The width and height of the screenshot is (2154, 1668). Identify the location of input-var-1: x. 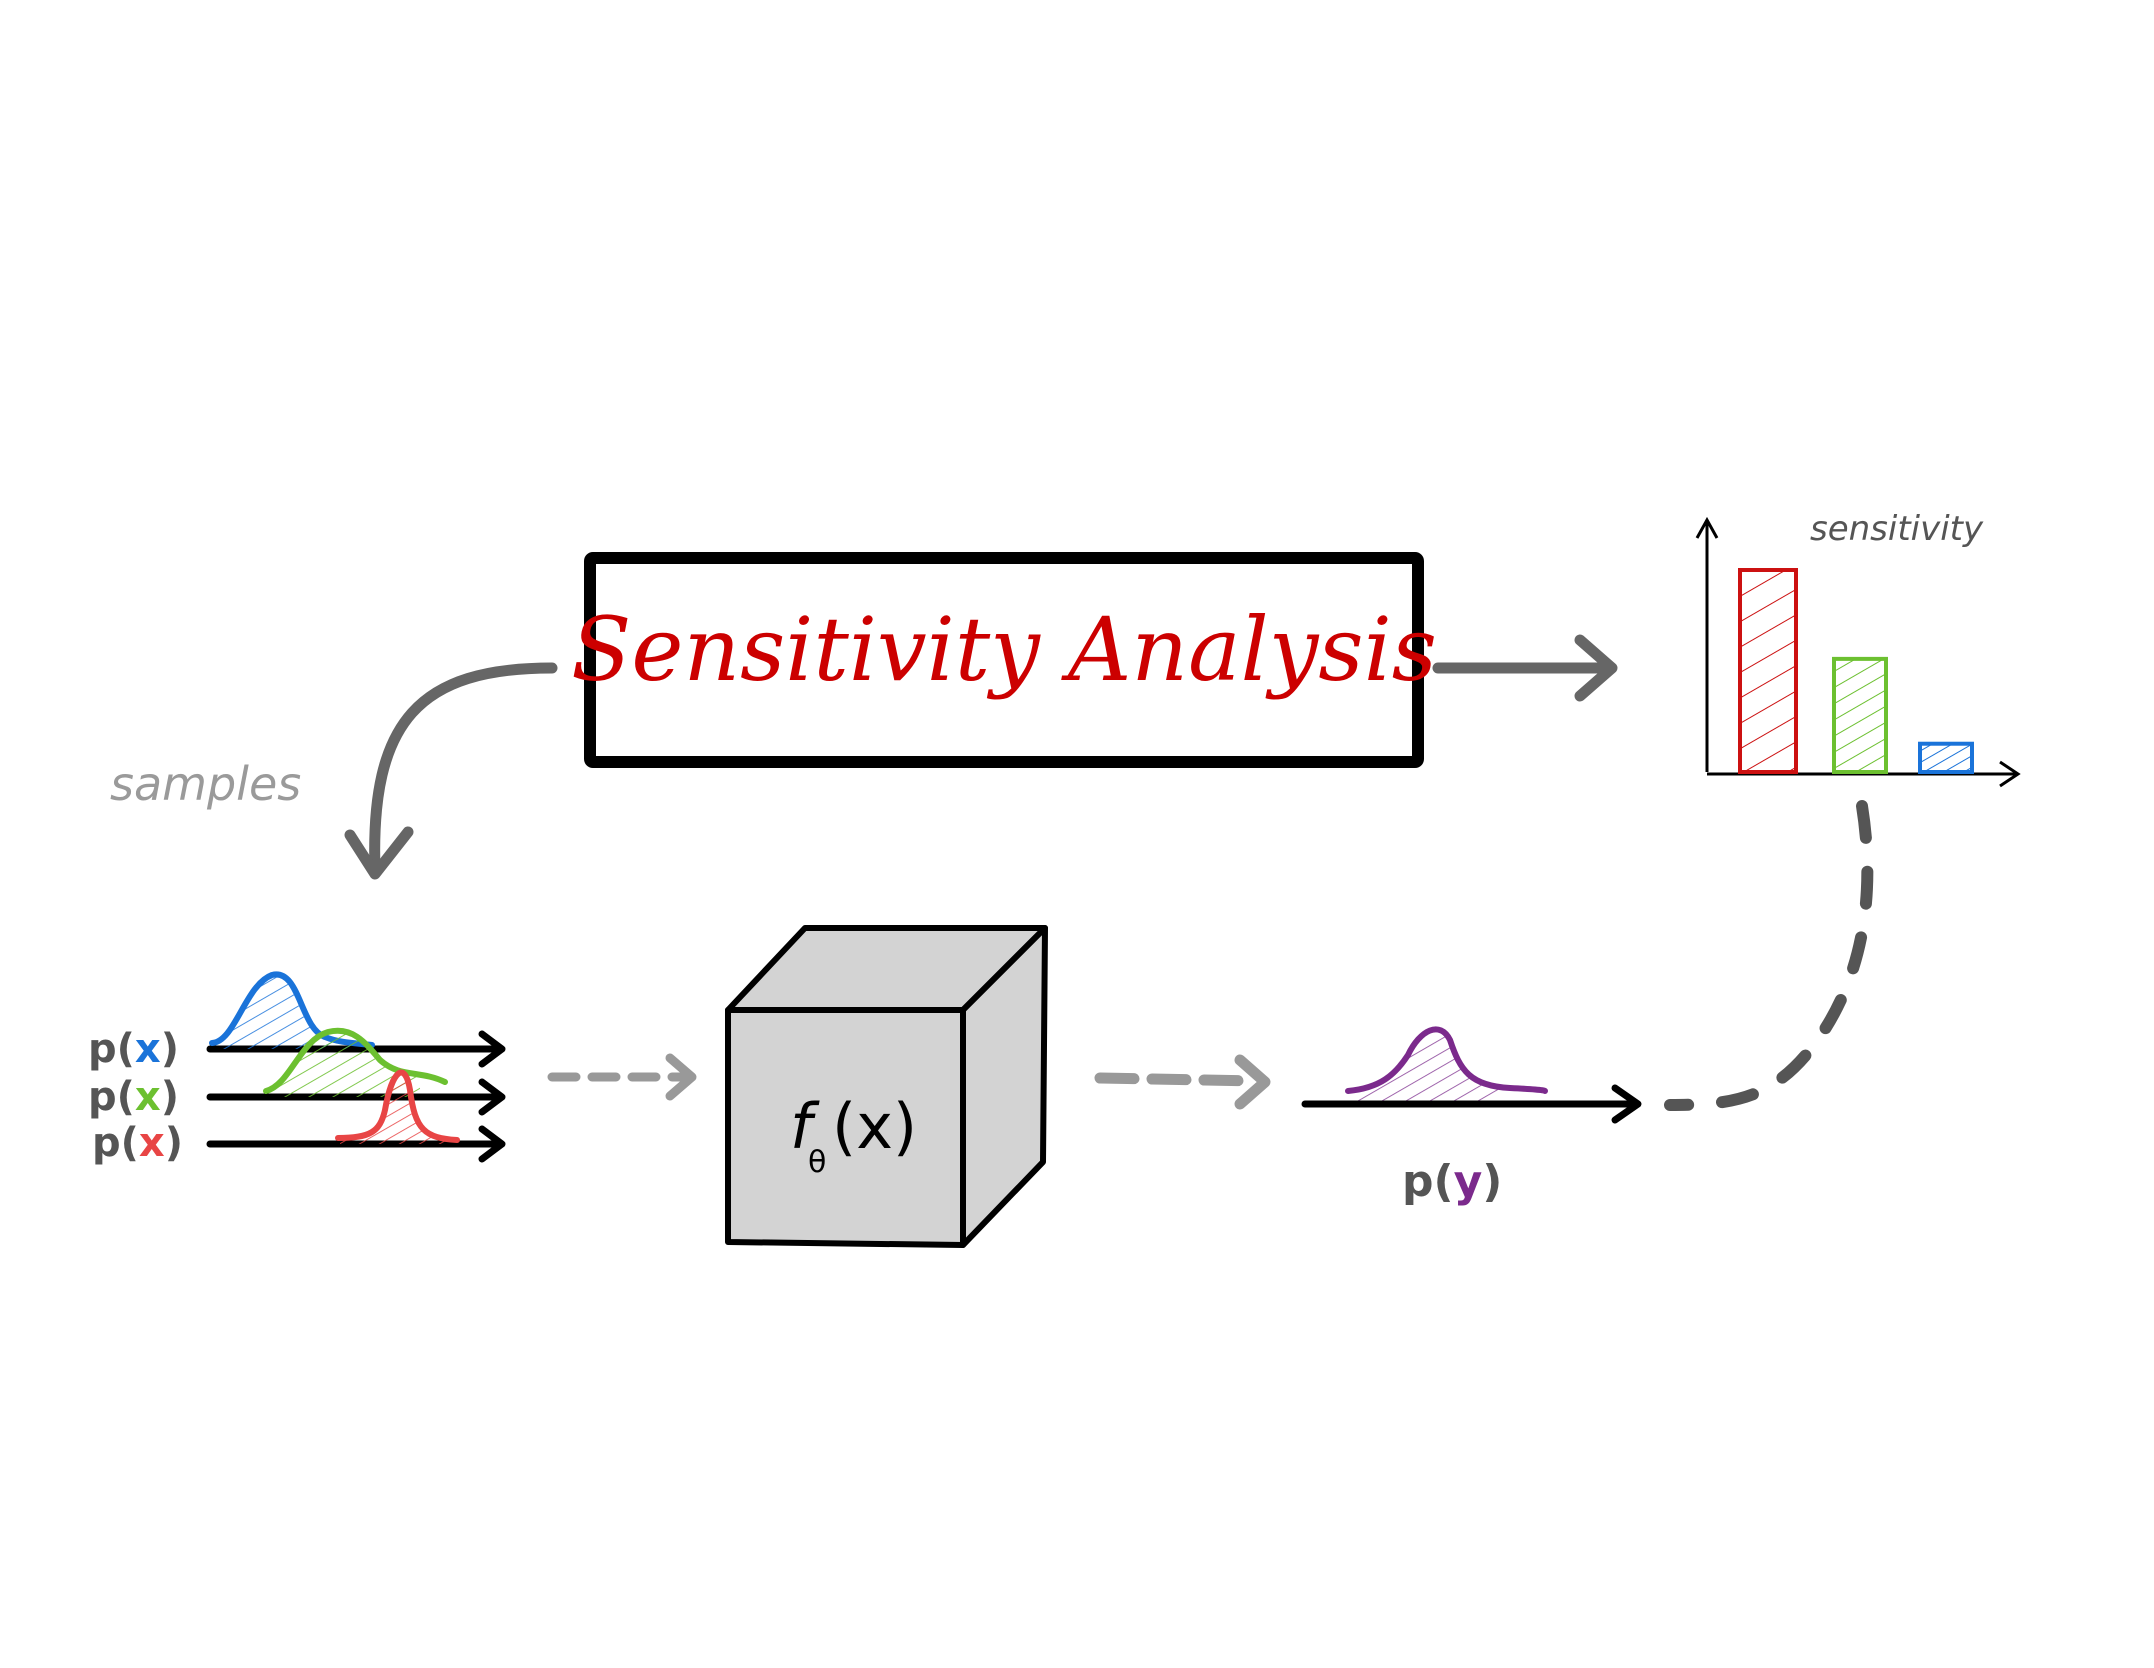
(148, 1049).